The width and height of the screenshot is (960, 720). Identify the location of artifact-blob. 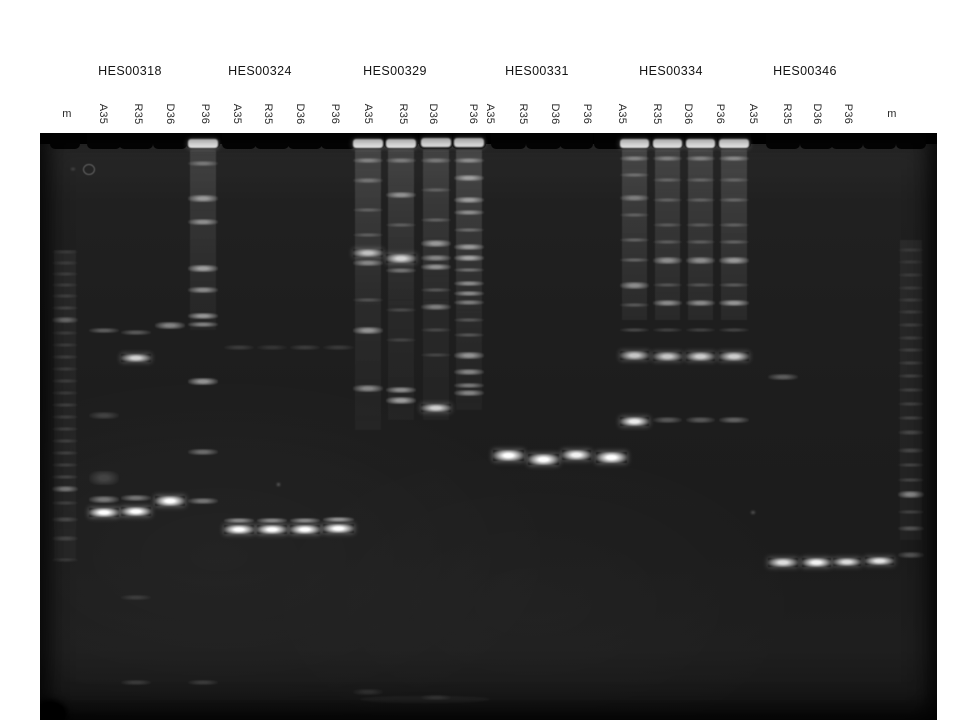
(53, 710).